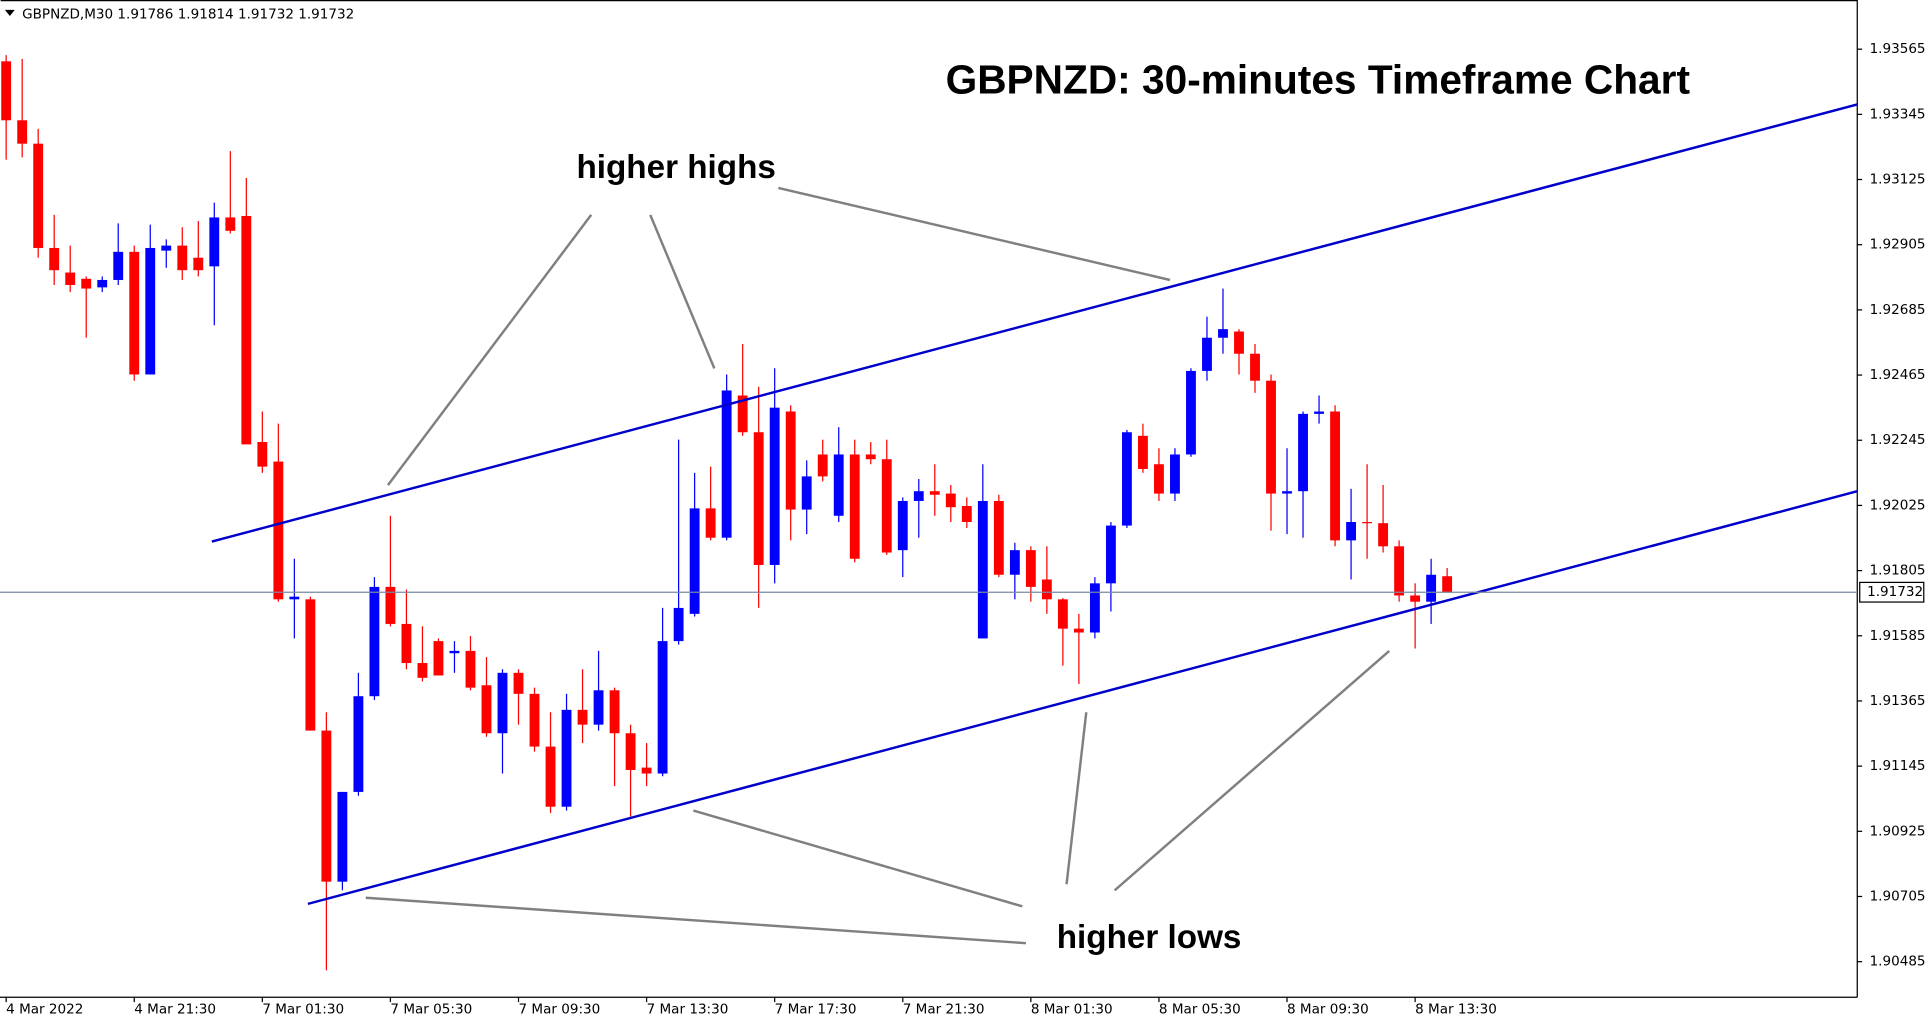 The width and height of the screenshot is (1925, 1023). Describe the element at coordinates (560, 1010) in the screenshot. I see `x-tick-label: 7 Mar 09:30` at that location.